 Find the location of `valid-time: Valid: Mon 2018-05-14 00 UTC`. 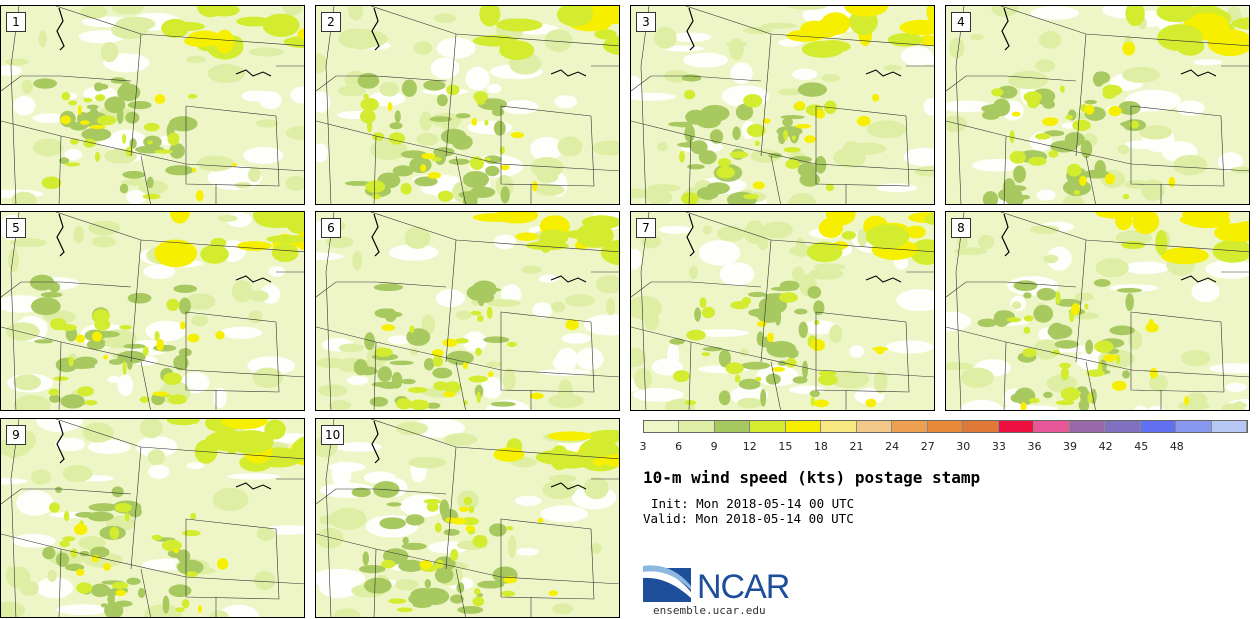

valid-time: Valid: Mon 2018-05-14 00 UTC is located at coordinates (748, 518).